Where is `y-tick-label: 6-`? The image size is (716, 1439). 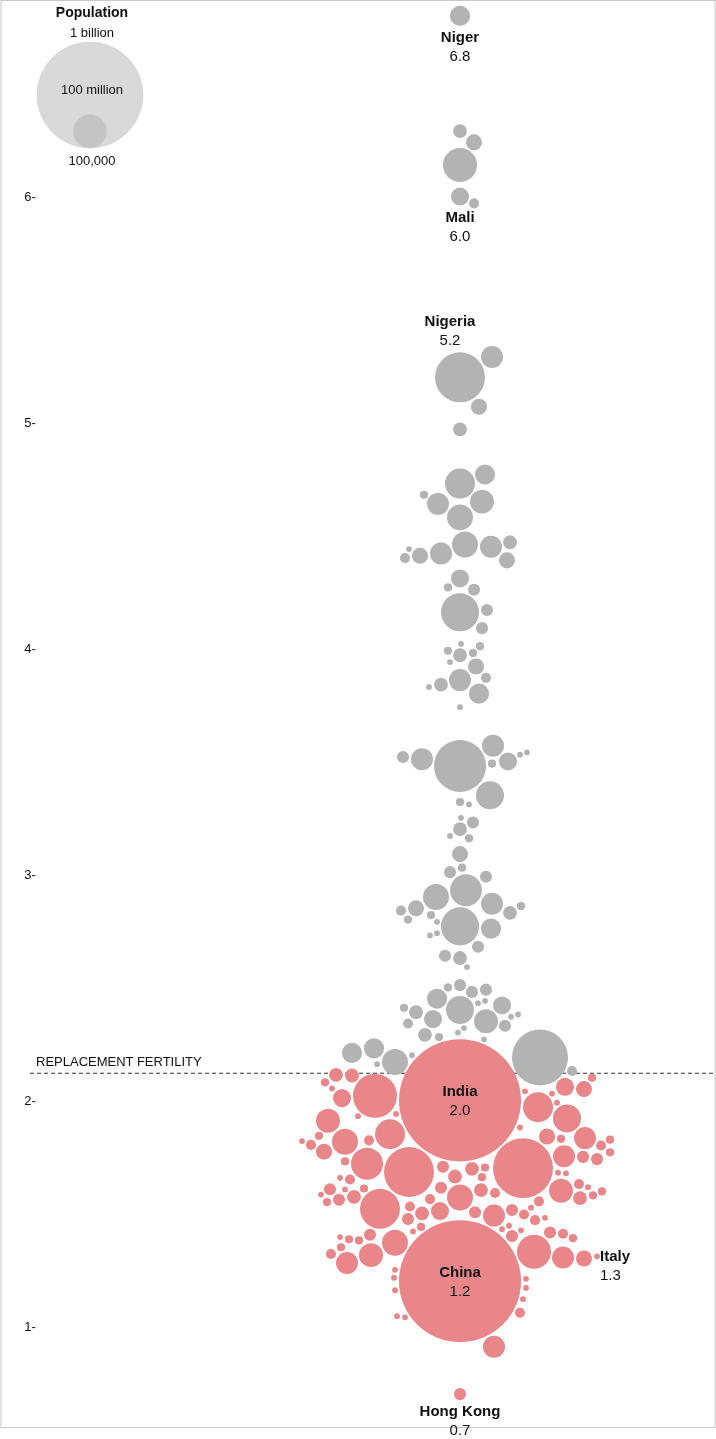
y-tick-label: 6- is located at coordinates (30, 197).